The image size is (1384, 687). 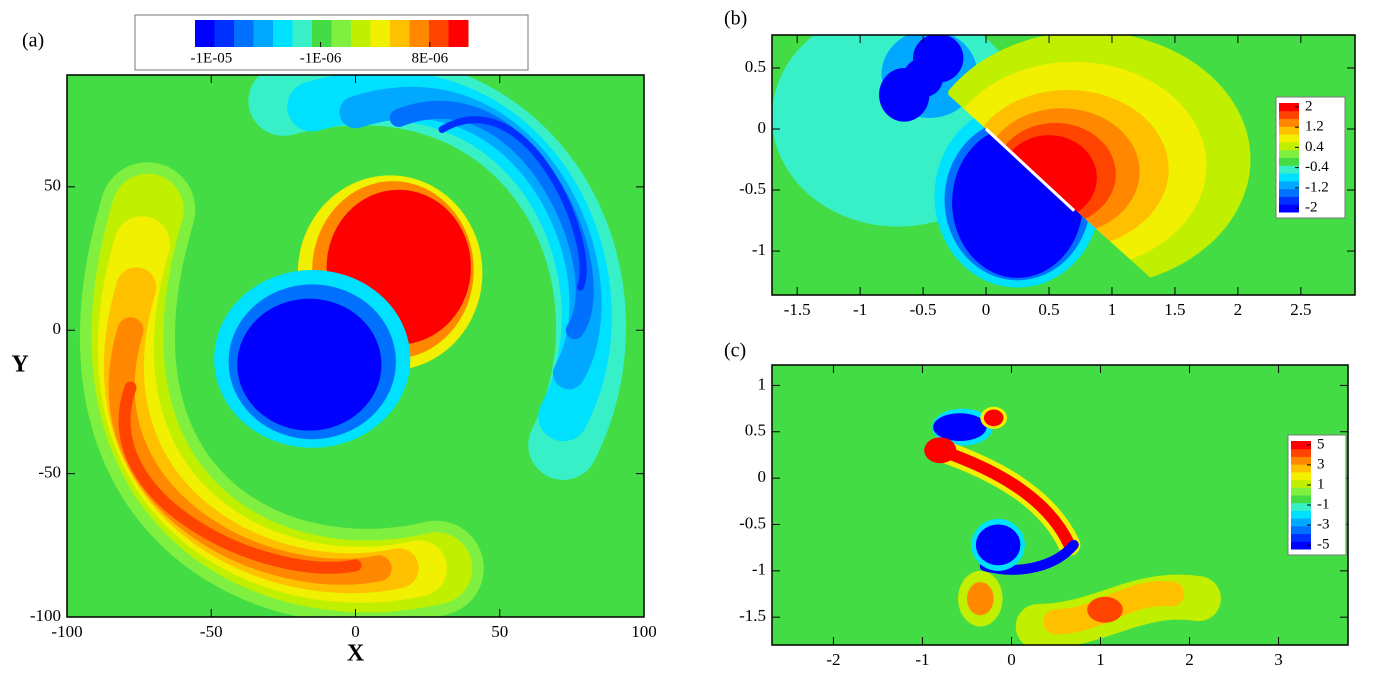 What do you see at coordinates (66, 631) in the screenshot?
I see `x-tick-label: -100` at bounding box center [66, 631].